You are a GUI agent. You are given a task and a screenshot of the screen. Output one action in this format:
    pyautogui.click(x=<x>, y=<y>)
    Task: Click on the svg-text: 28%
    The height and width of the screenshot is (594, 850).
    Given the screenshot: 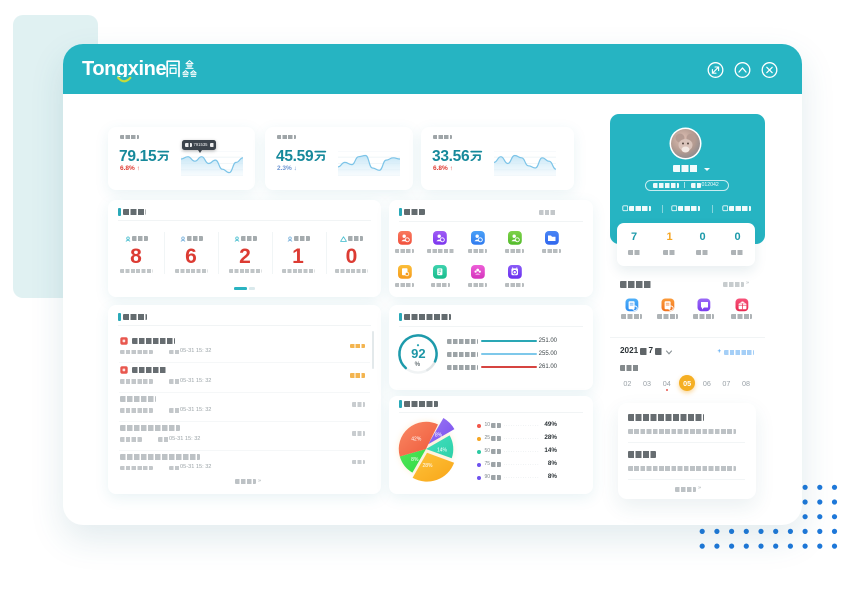 What is the action you would take?
    pyautogui.click(x=428, y=466)
    